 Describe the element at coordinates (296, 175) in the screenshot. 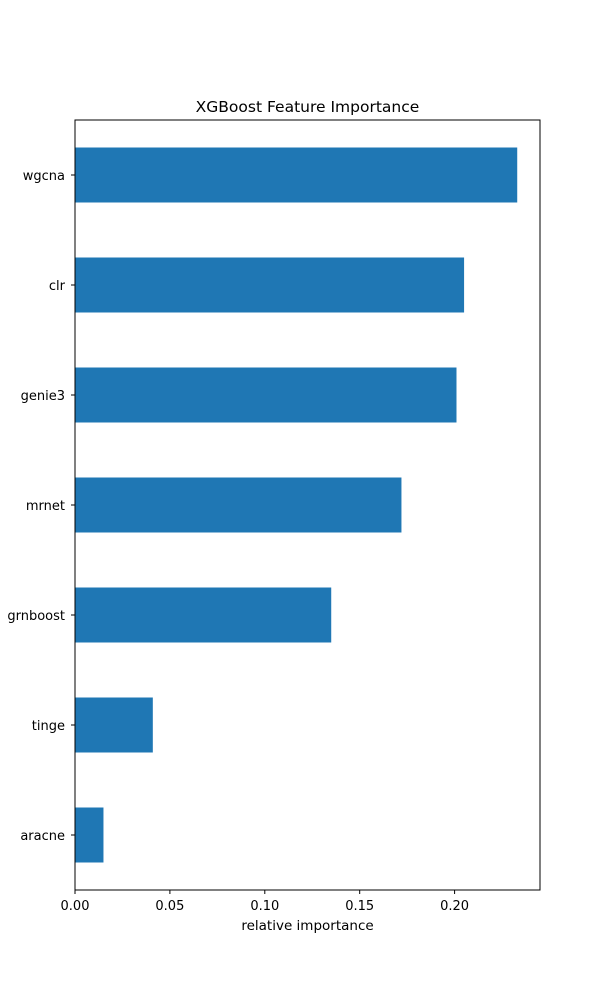

I see `bar-wgcna` at that location.